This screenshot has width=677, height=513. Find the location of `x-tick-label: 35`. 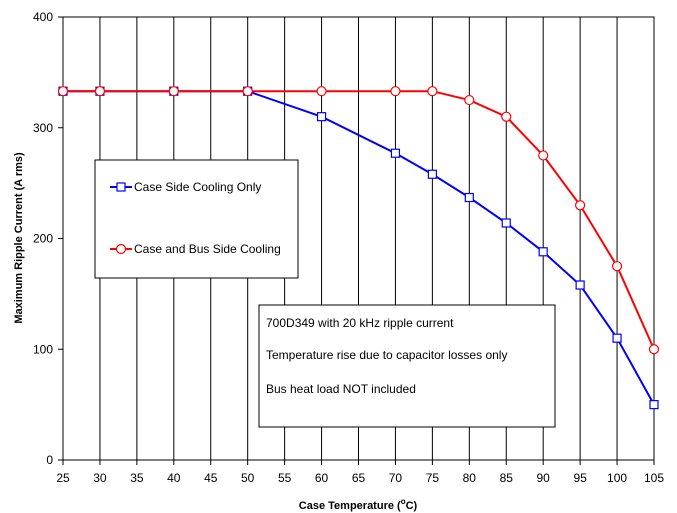

x-tick-label: 35 is located at coordinates (137, 478).